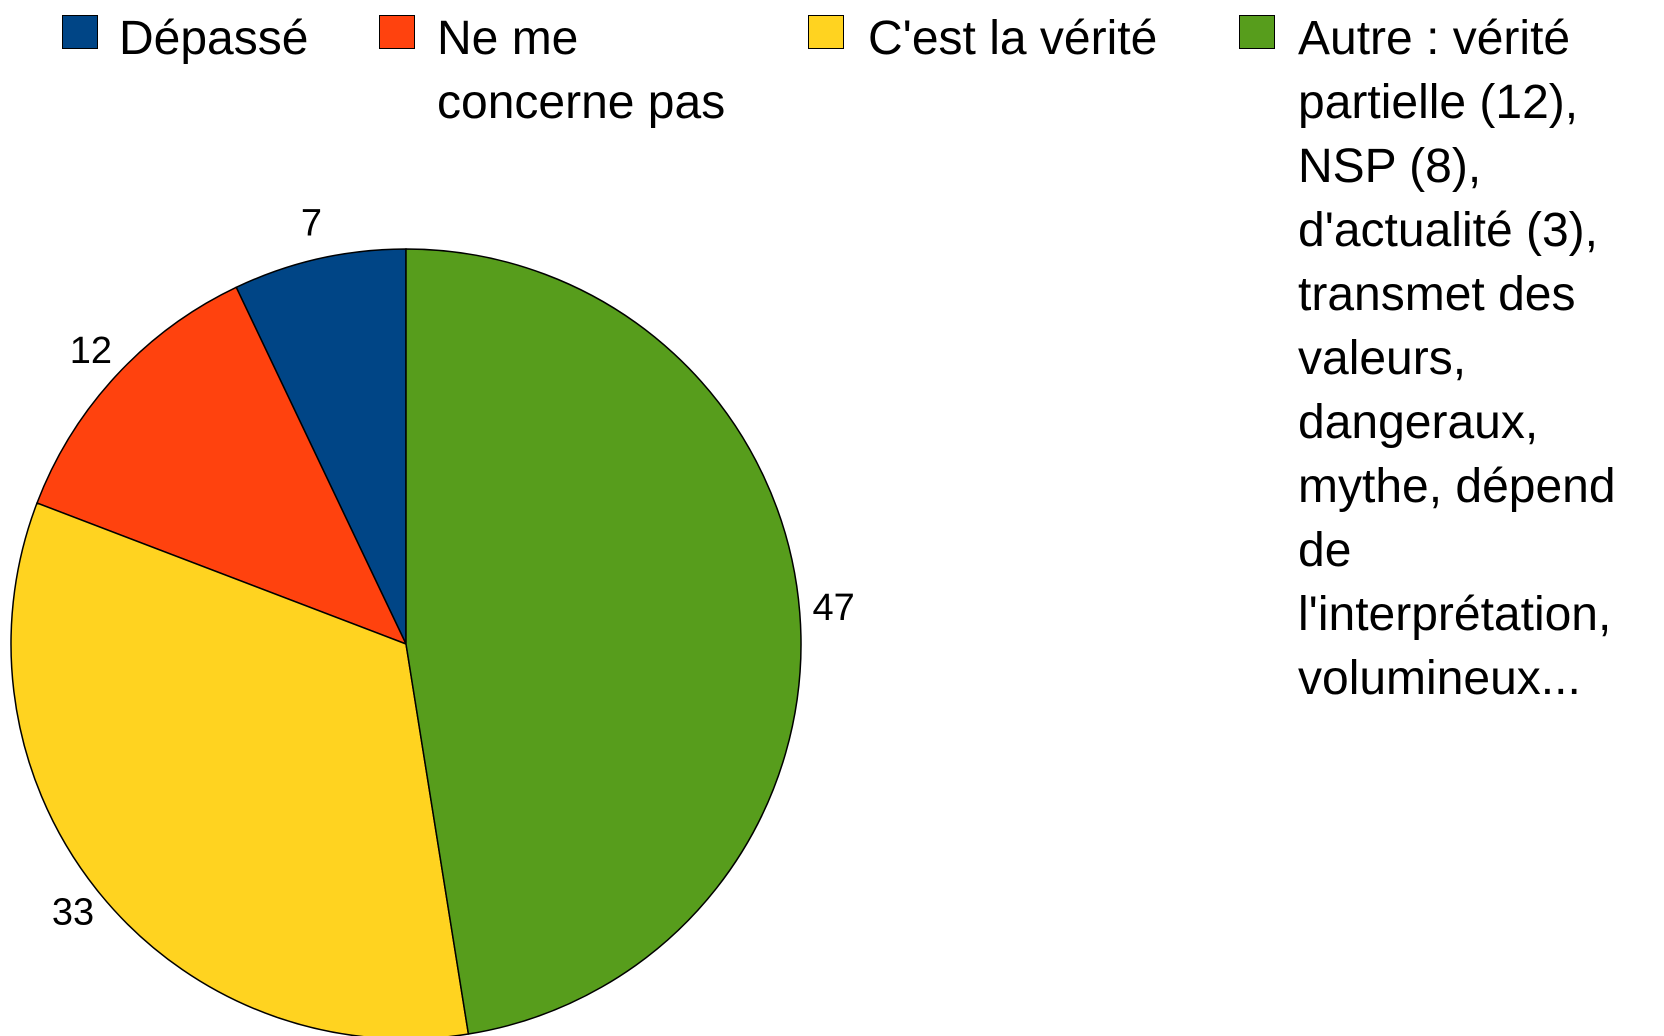 The image size is (1664, 1036). I want to click on data-label: 12, so click(91, 351).